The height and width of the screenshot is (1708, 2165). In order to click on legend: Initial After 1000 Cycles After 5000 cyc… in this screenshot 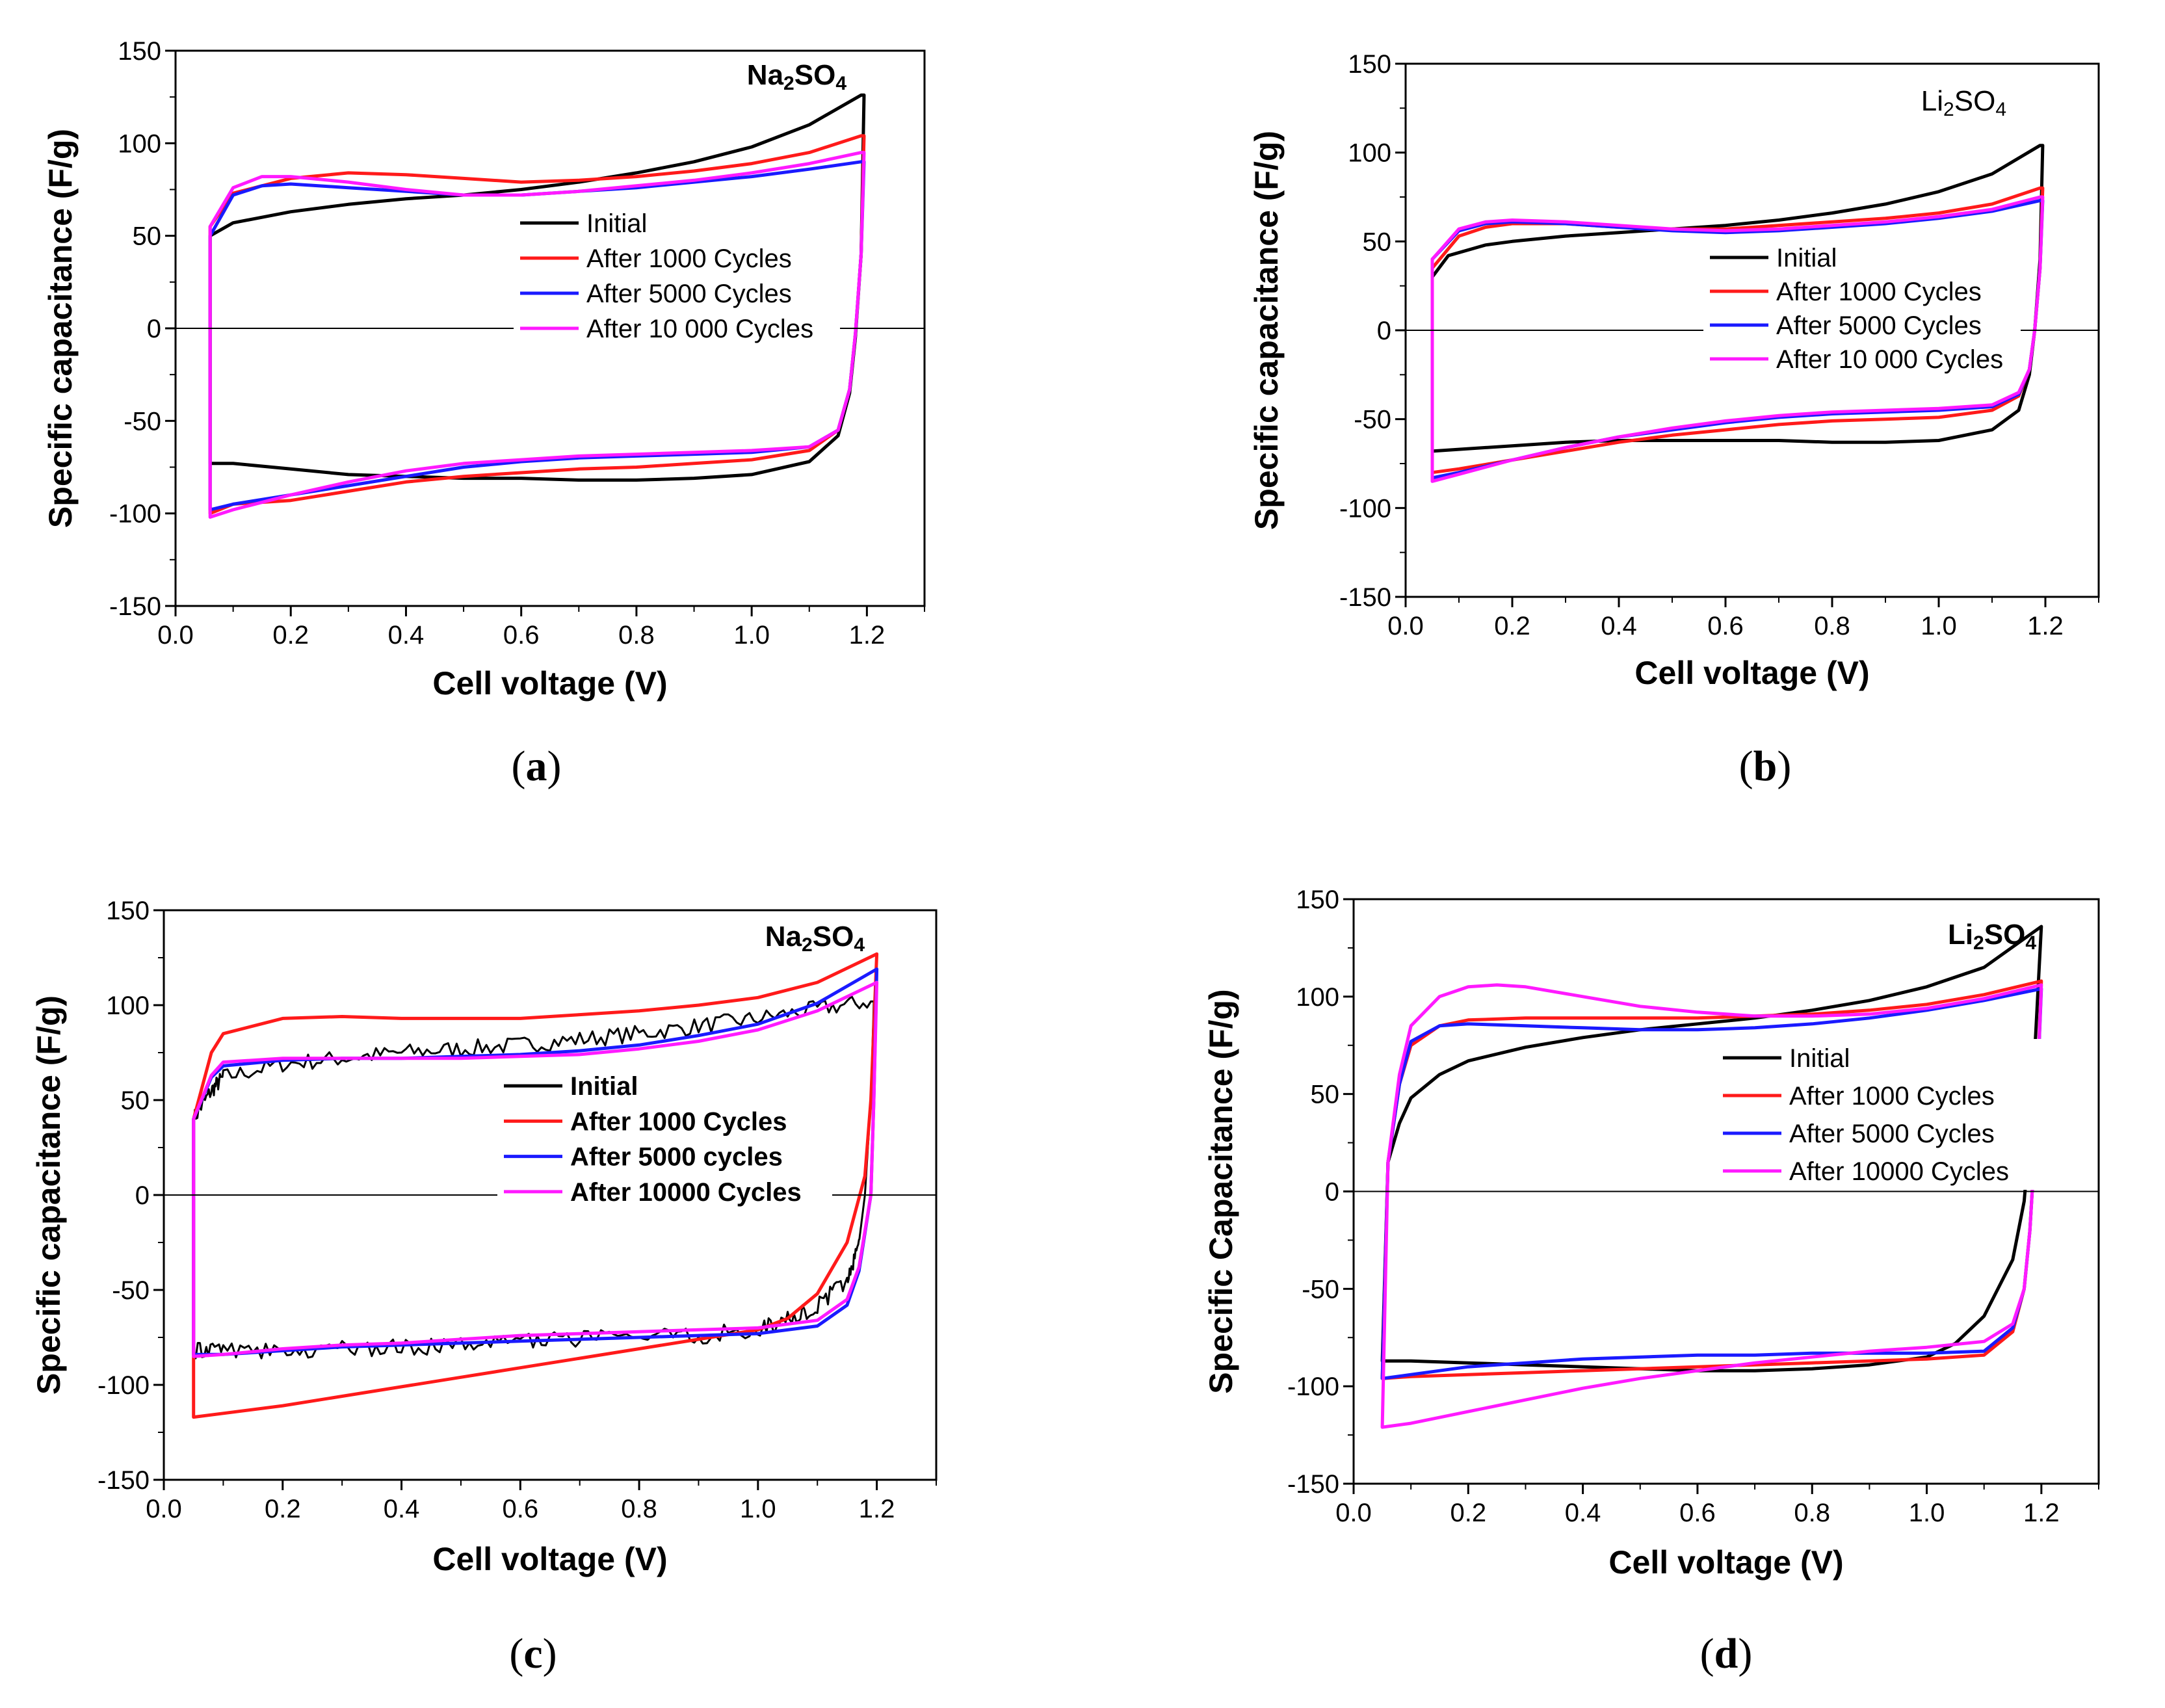, I will do `click(664, 1138)`.